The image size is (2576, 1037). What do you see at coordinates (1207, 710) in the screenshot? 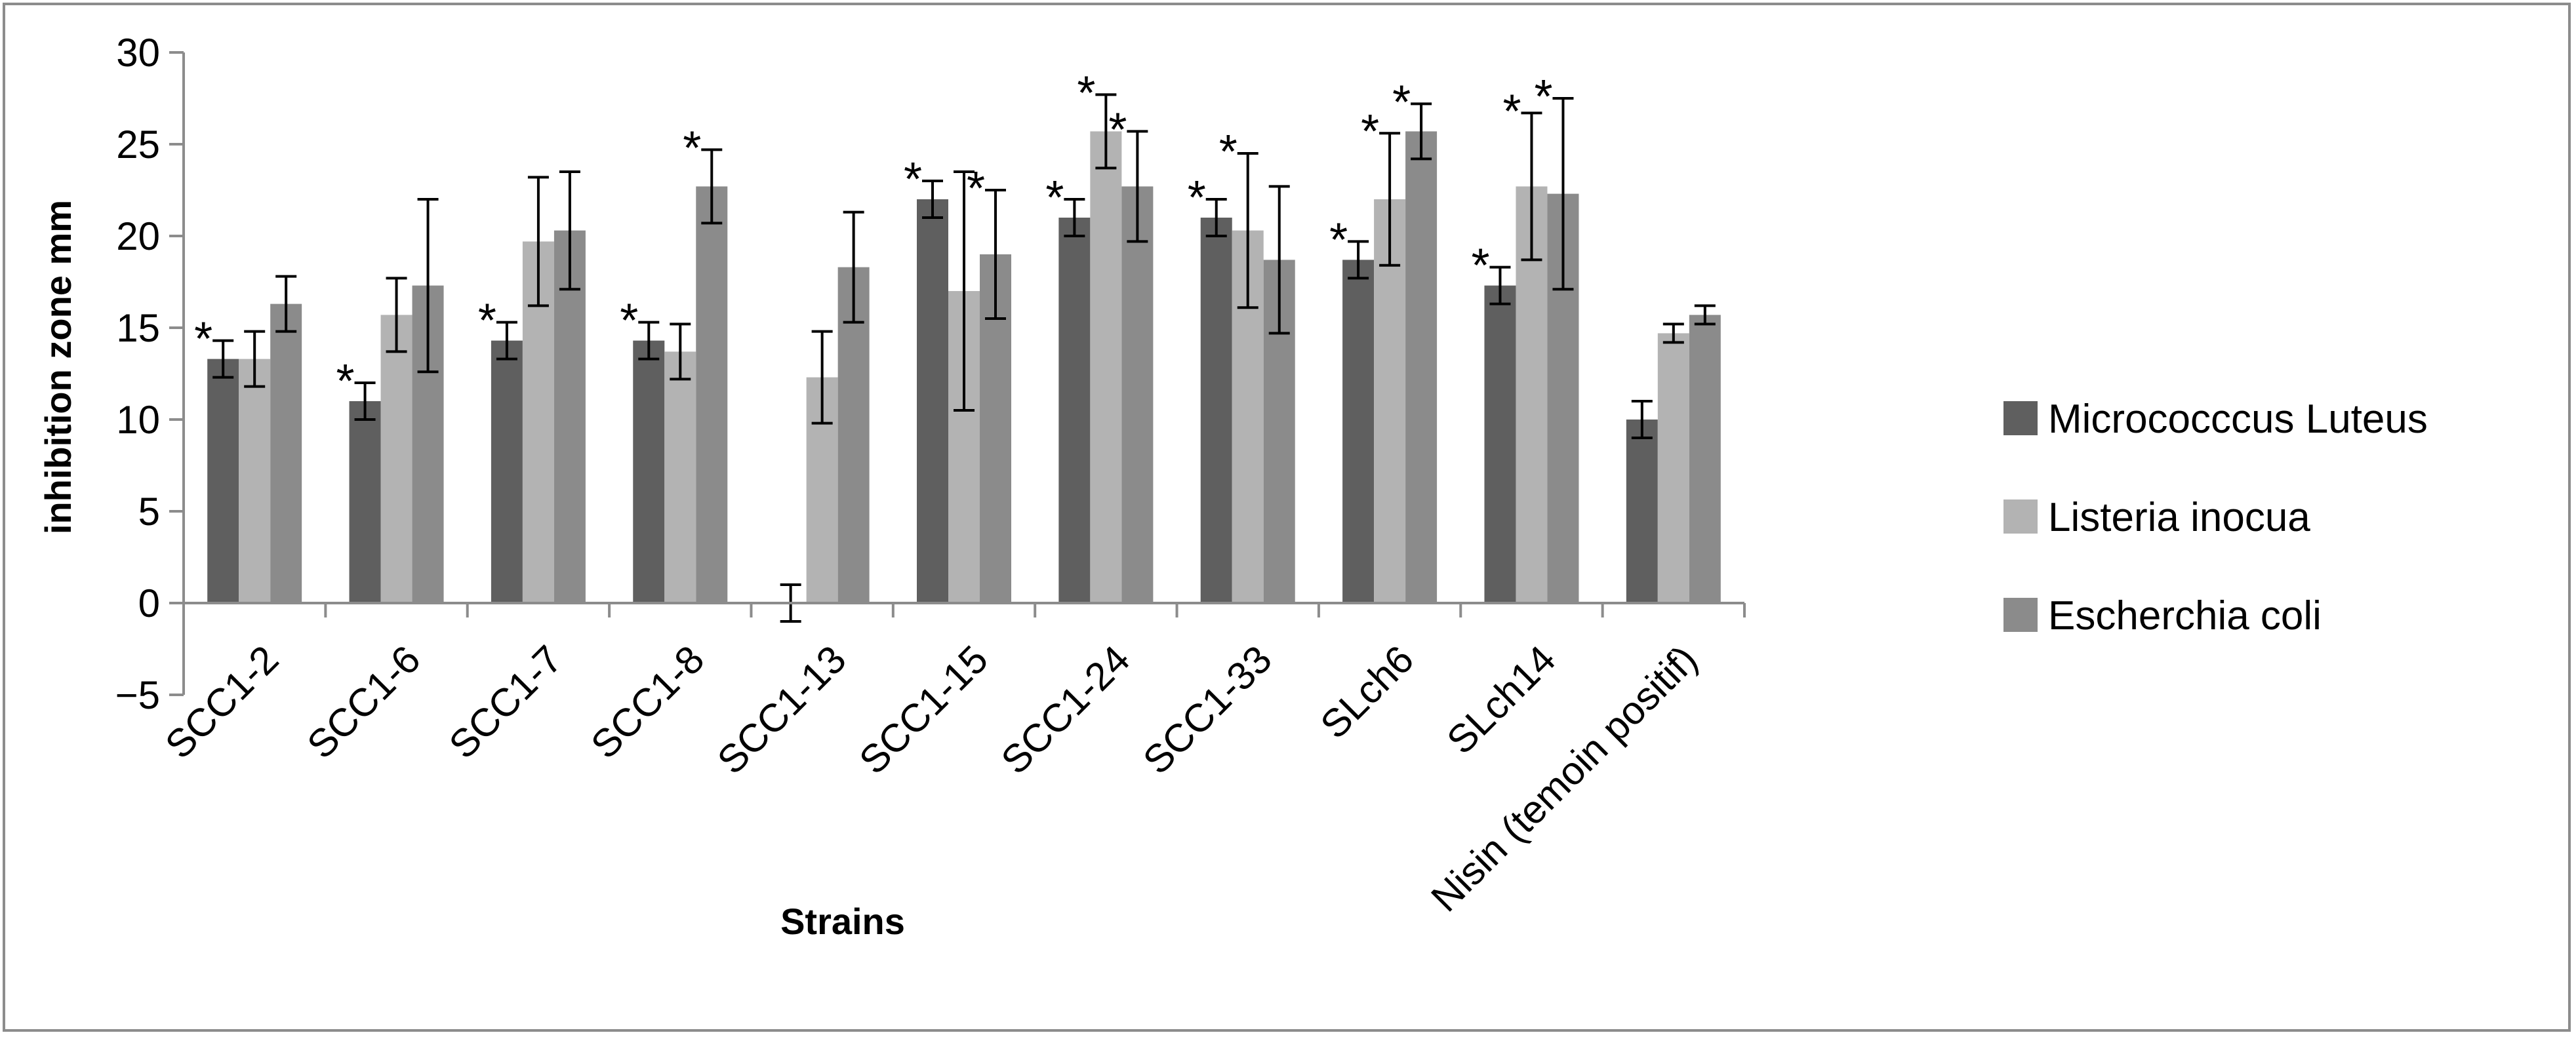
I see `x-tick-label: SCC1-33` at bounding box center [1207, 710].